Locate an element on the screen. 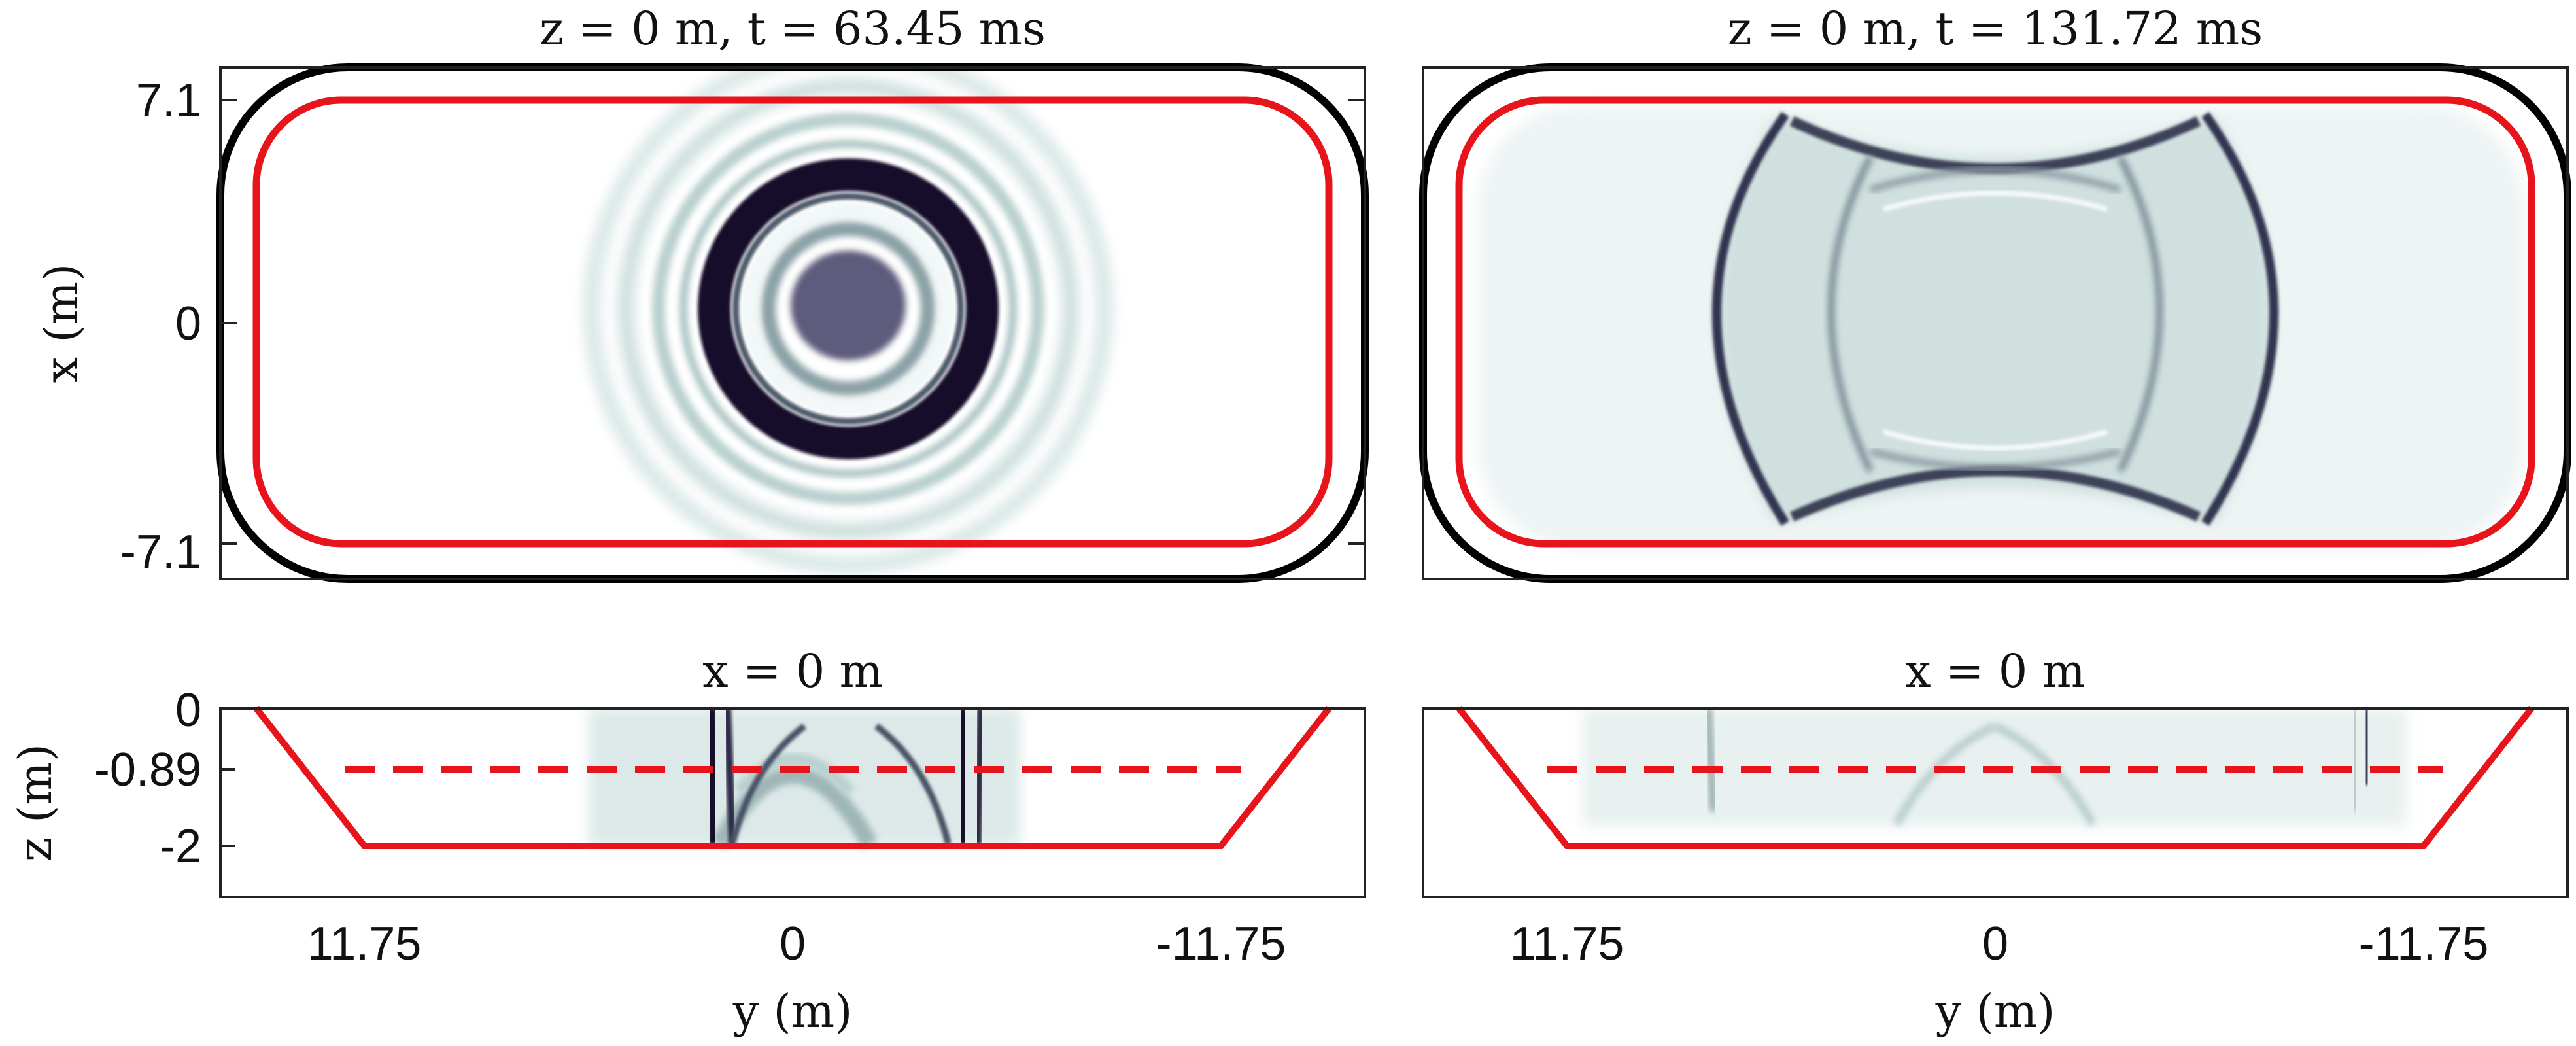 The image size is (2576, 1046). wave-field-top-left is located at coordinates (848, 320).